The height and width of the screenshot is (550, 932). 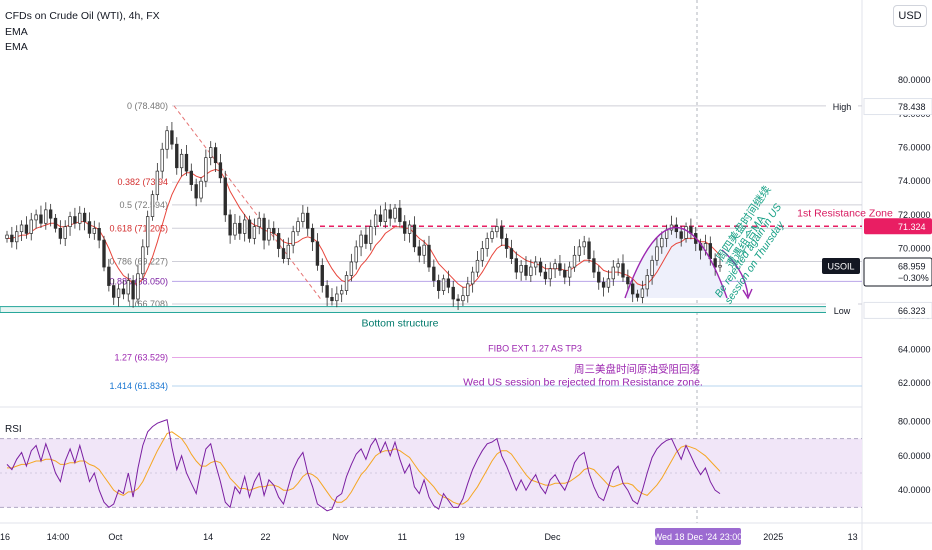 I want to click on fib-label-0.382: 0.382 (73.94, so click(x=142, y=182).